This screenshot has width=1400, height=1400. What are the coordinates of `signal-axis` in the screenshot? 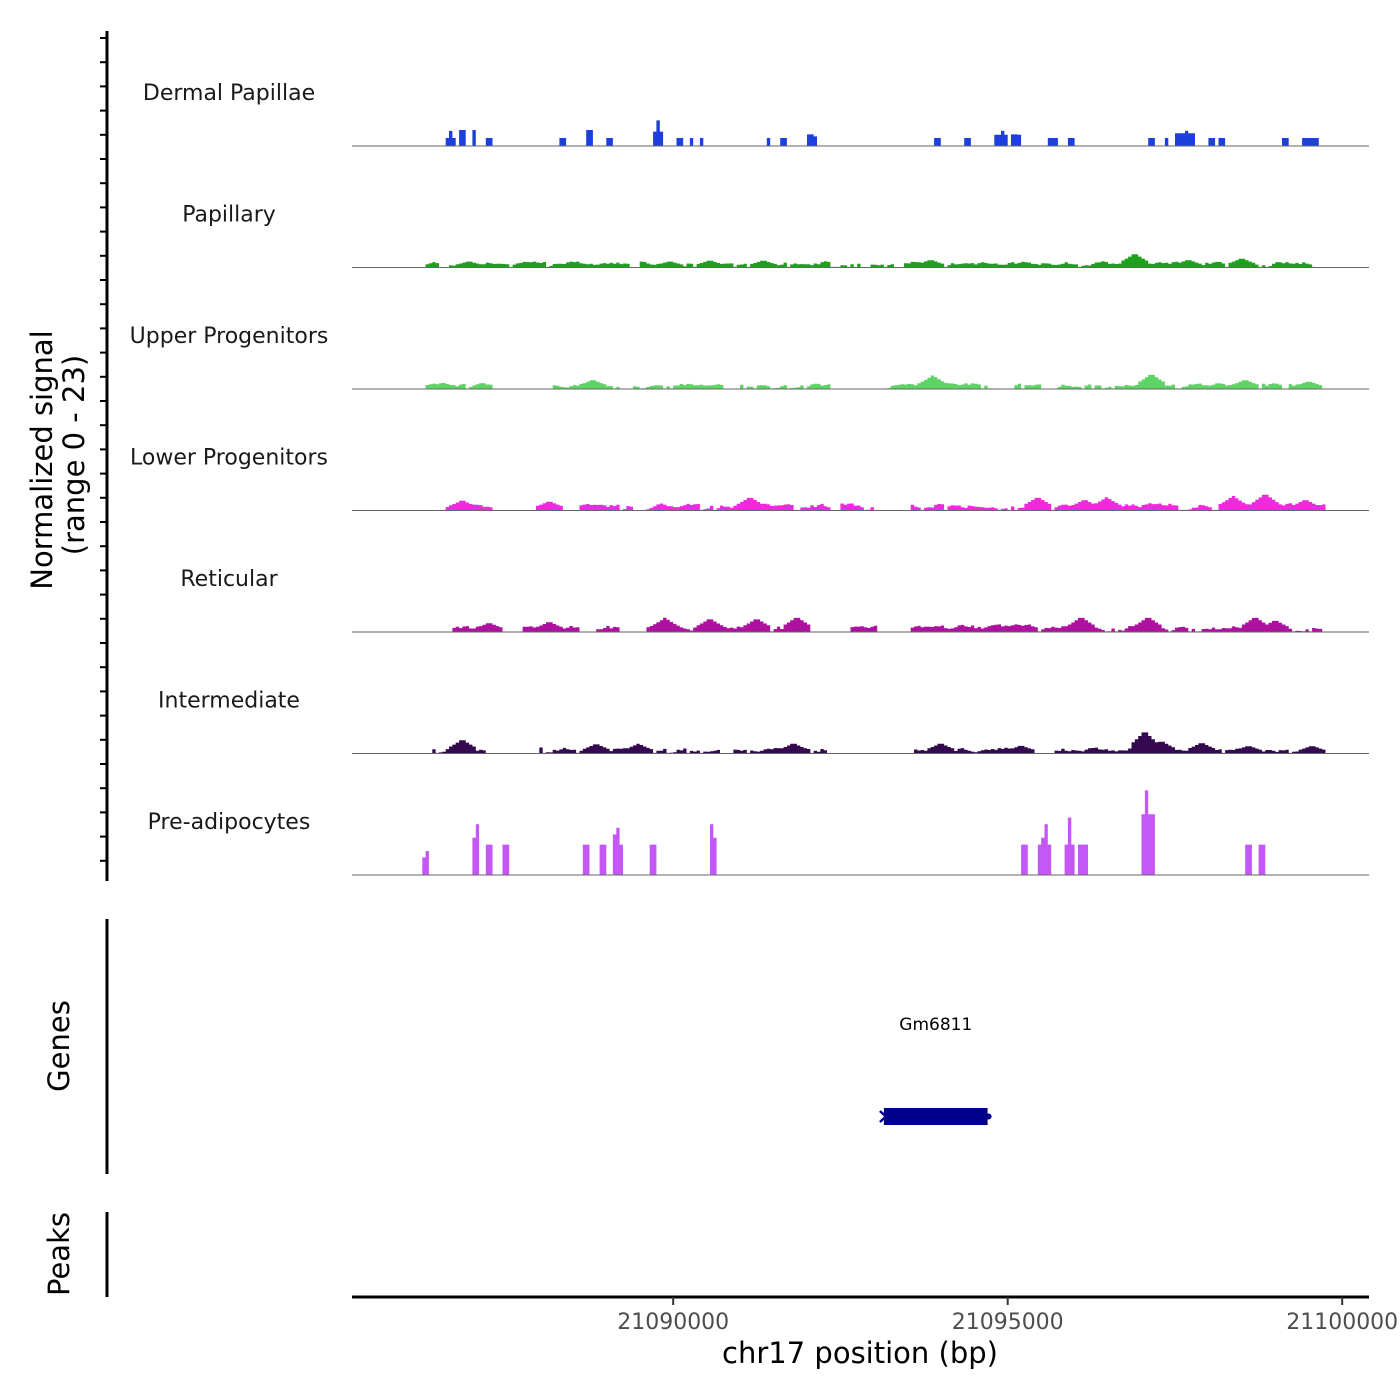 It's located at (104, 456).